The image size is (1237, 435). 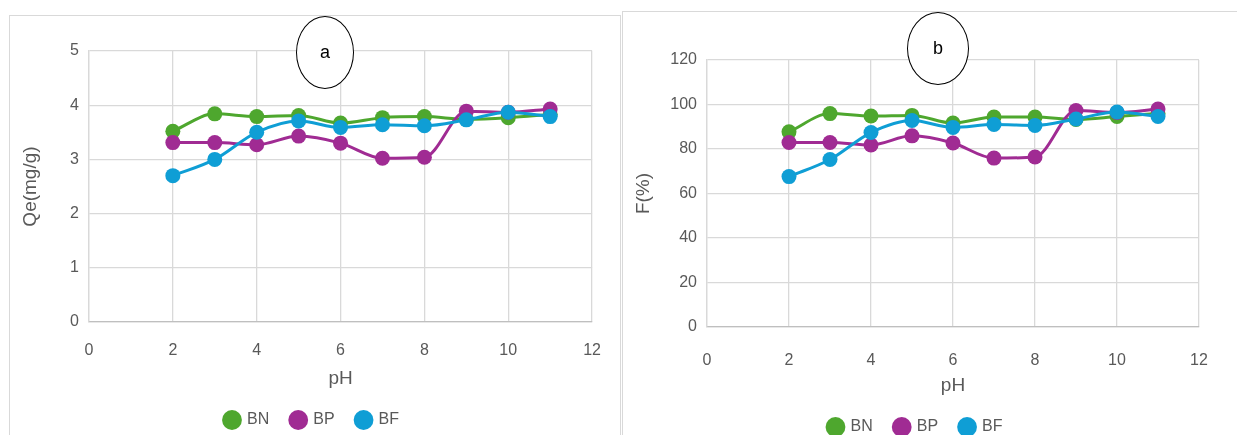 What do you see at coordinates (684, 103) in the screenshot?
I see `y-tick-label: 100` at bounding box center [684, 103].